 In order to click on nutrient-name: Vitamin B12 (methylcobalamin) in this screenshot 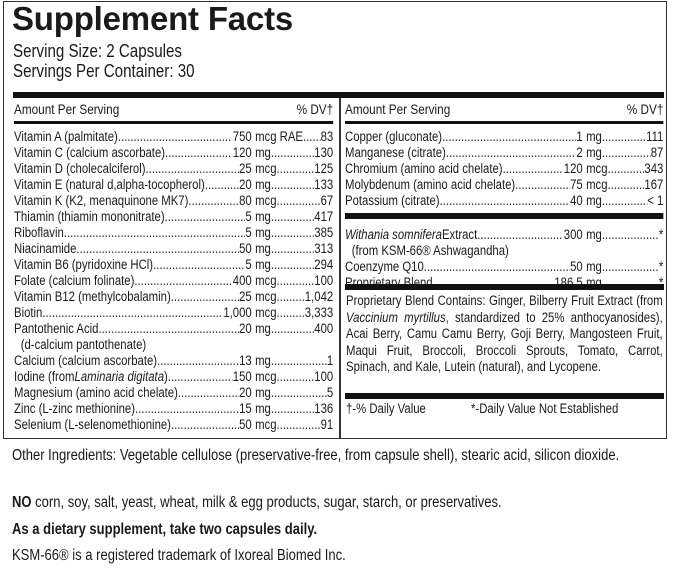, I will do `click(92, 296)`.